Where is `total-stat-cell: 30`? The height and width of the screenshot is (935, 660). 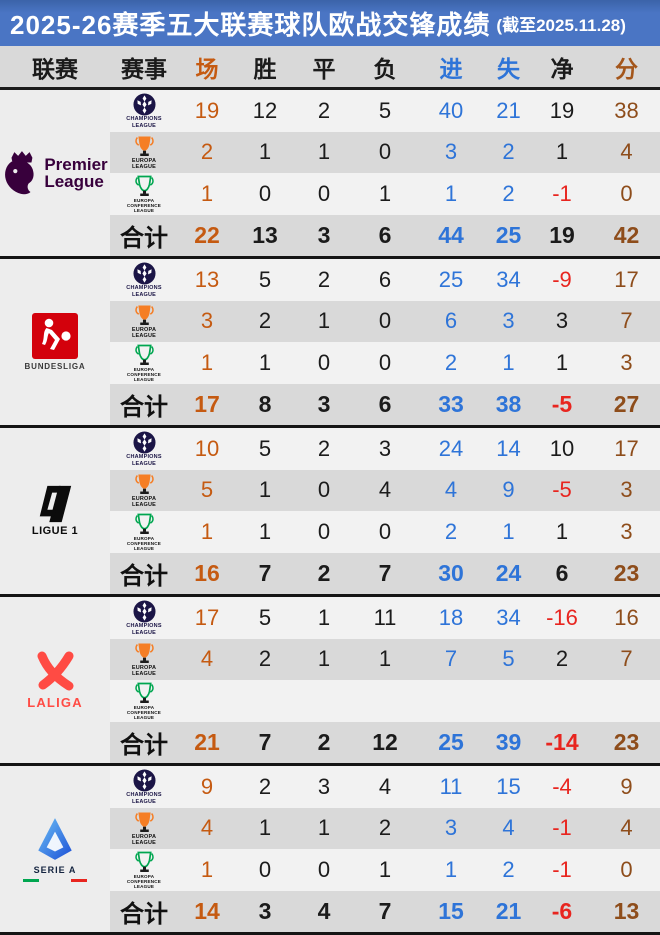 total-stat-cell: 30 is located at coordinates (451, 573).